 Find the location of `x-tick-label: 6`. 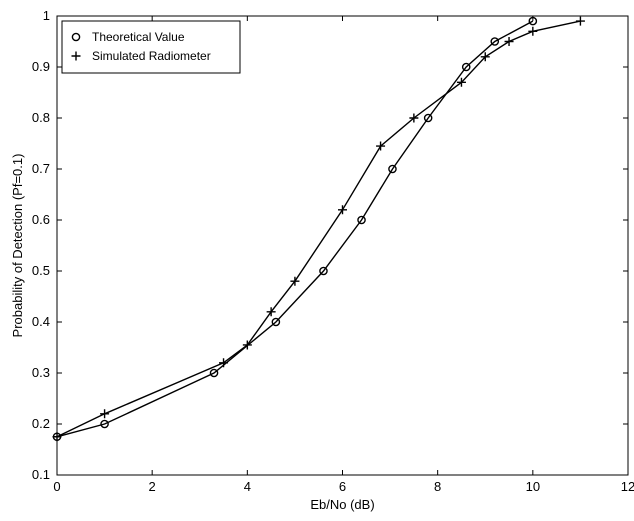

x-tick-label: 6 is located at coordinates (342, 486).